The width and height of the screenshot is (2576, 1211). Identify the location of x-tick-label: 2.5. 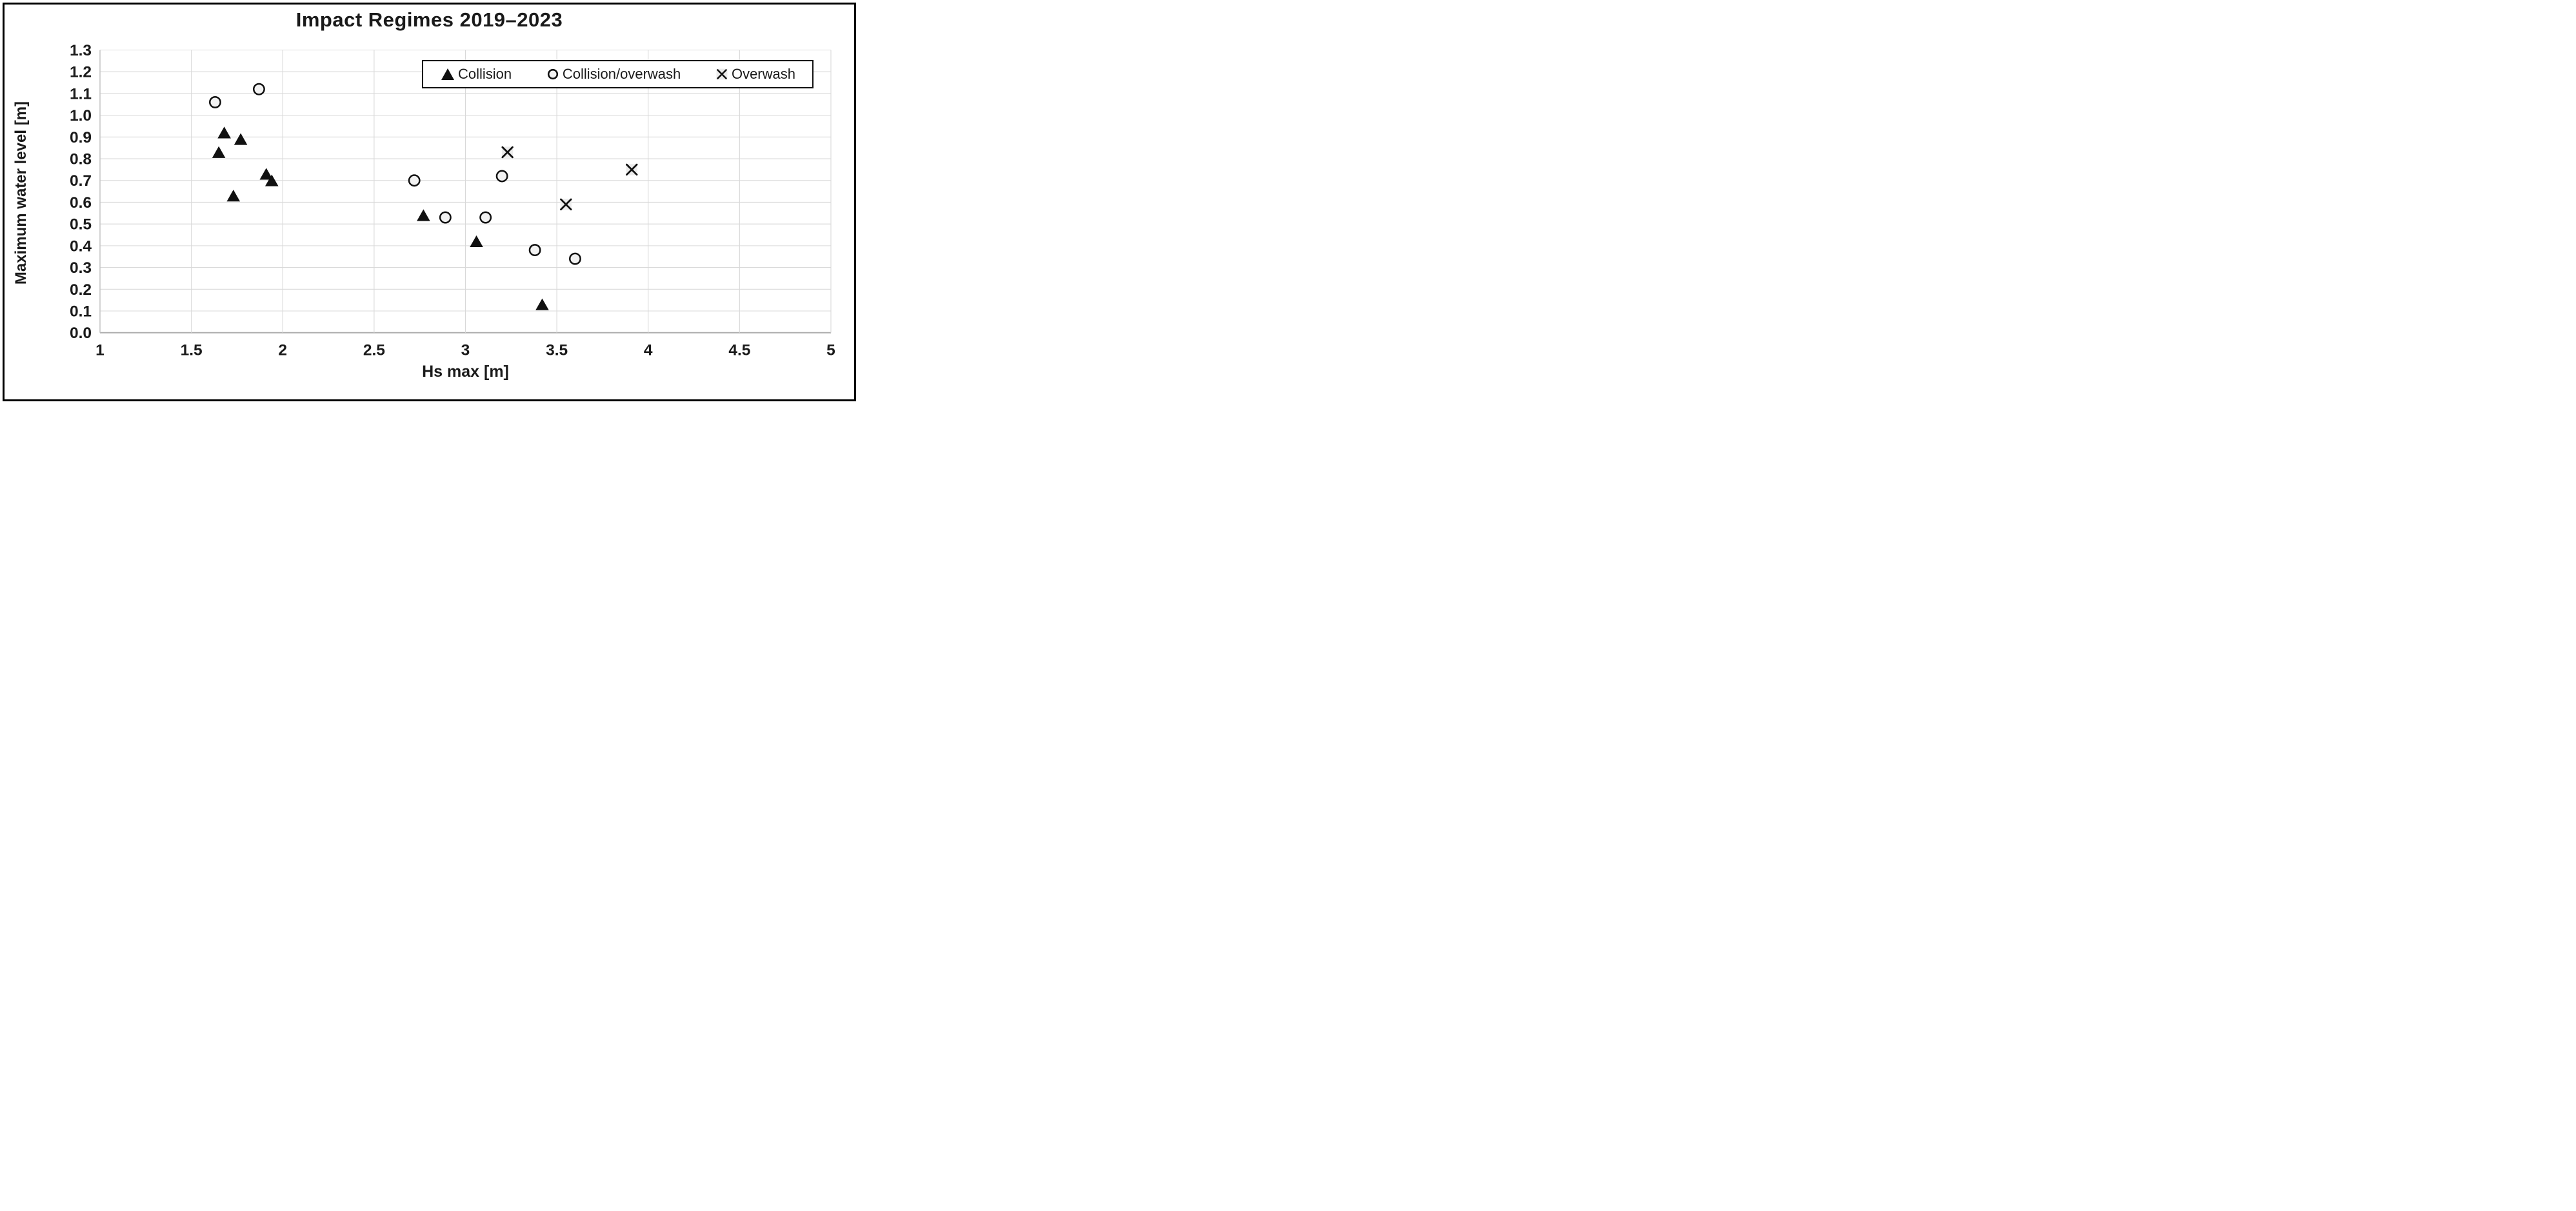
(374, 350).